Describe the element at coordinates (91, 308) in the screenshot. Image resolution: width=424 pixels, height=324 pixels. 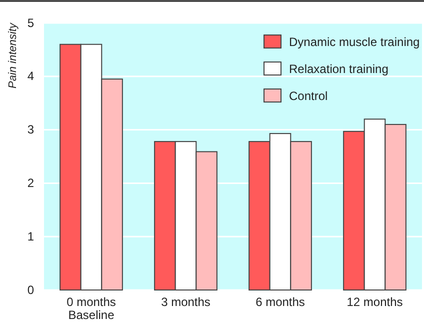
I see `x-tick-label: 0 months Baseline` at that location.